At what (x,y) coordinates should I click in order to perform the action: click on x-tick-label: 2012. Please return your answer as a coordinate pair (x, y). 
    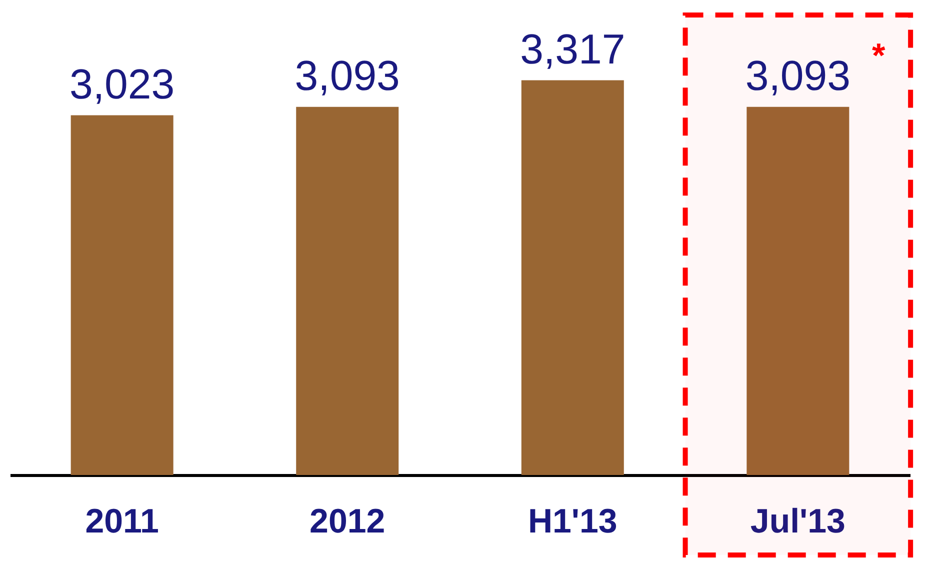
    Looking at the image, I should click on (348, 521).